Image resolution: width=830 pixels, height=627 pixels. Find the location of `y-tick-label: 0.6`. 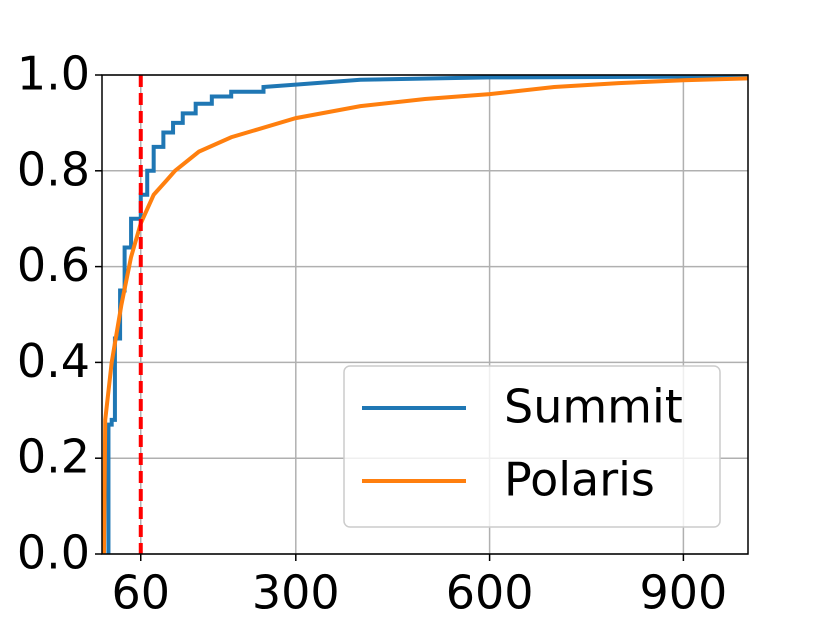

y-tick-label: 0.6 is located at coordinates (53, 265).